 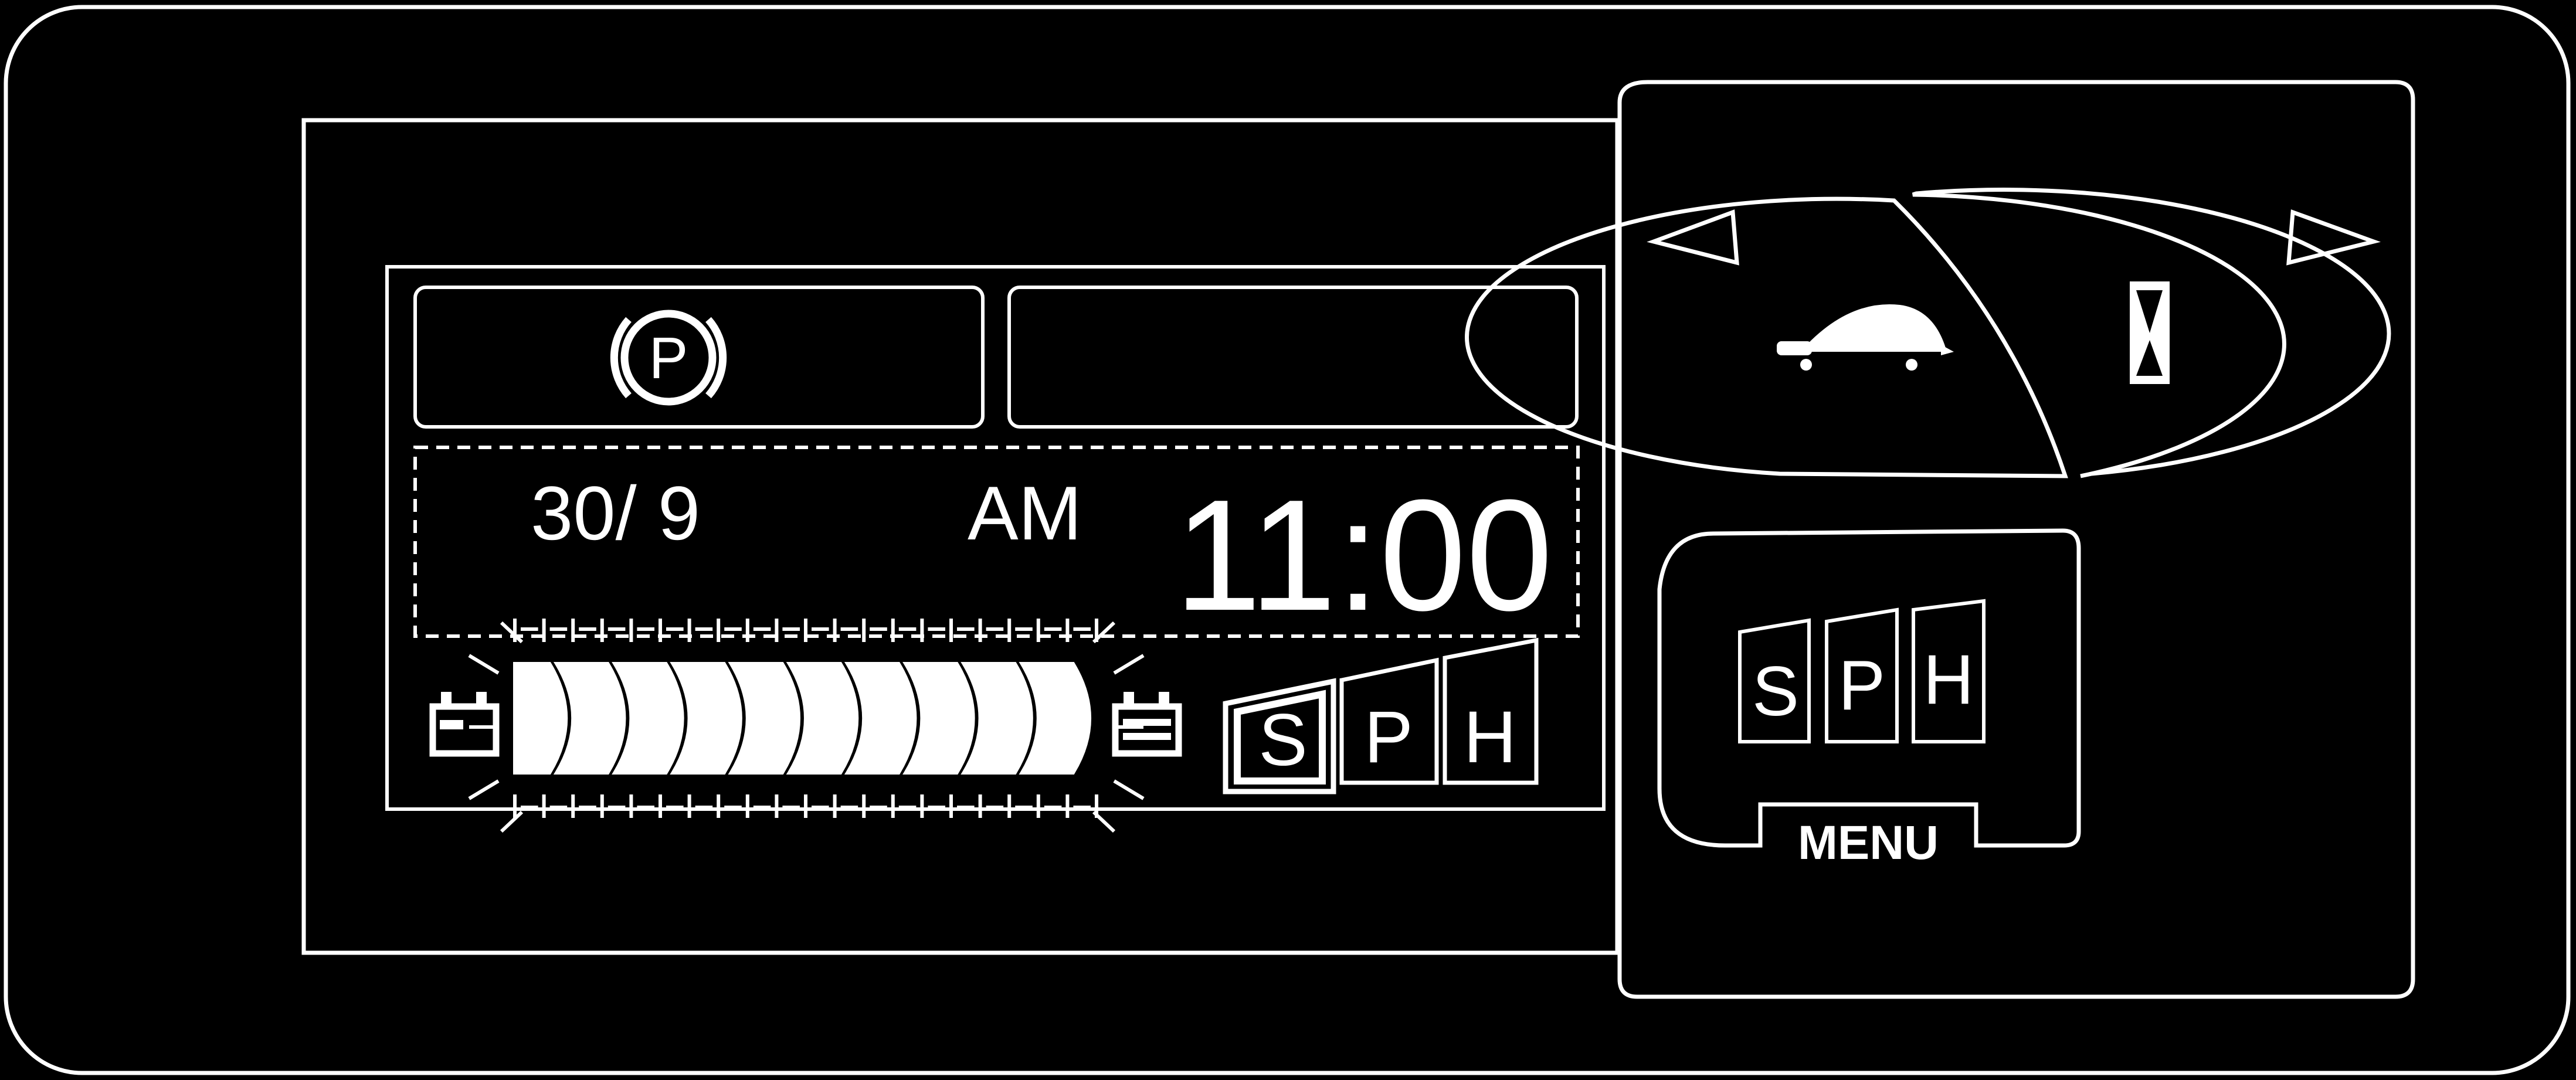 I want to click on status-box-left, so click(x=699, y=357).